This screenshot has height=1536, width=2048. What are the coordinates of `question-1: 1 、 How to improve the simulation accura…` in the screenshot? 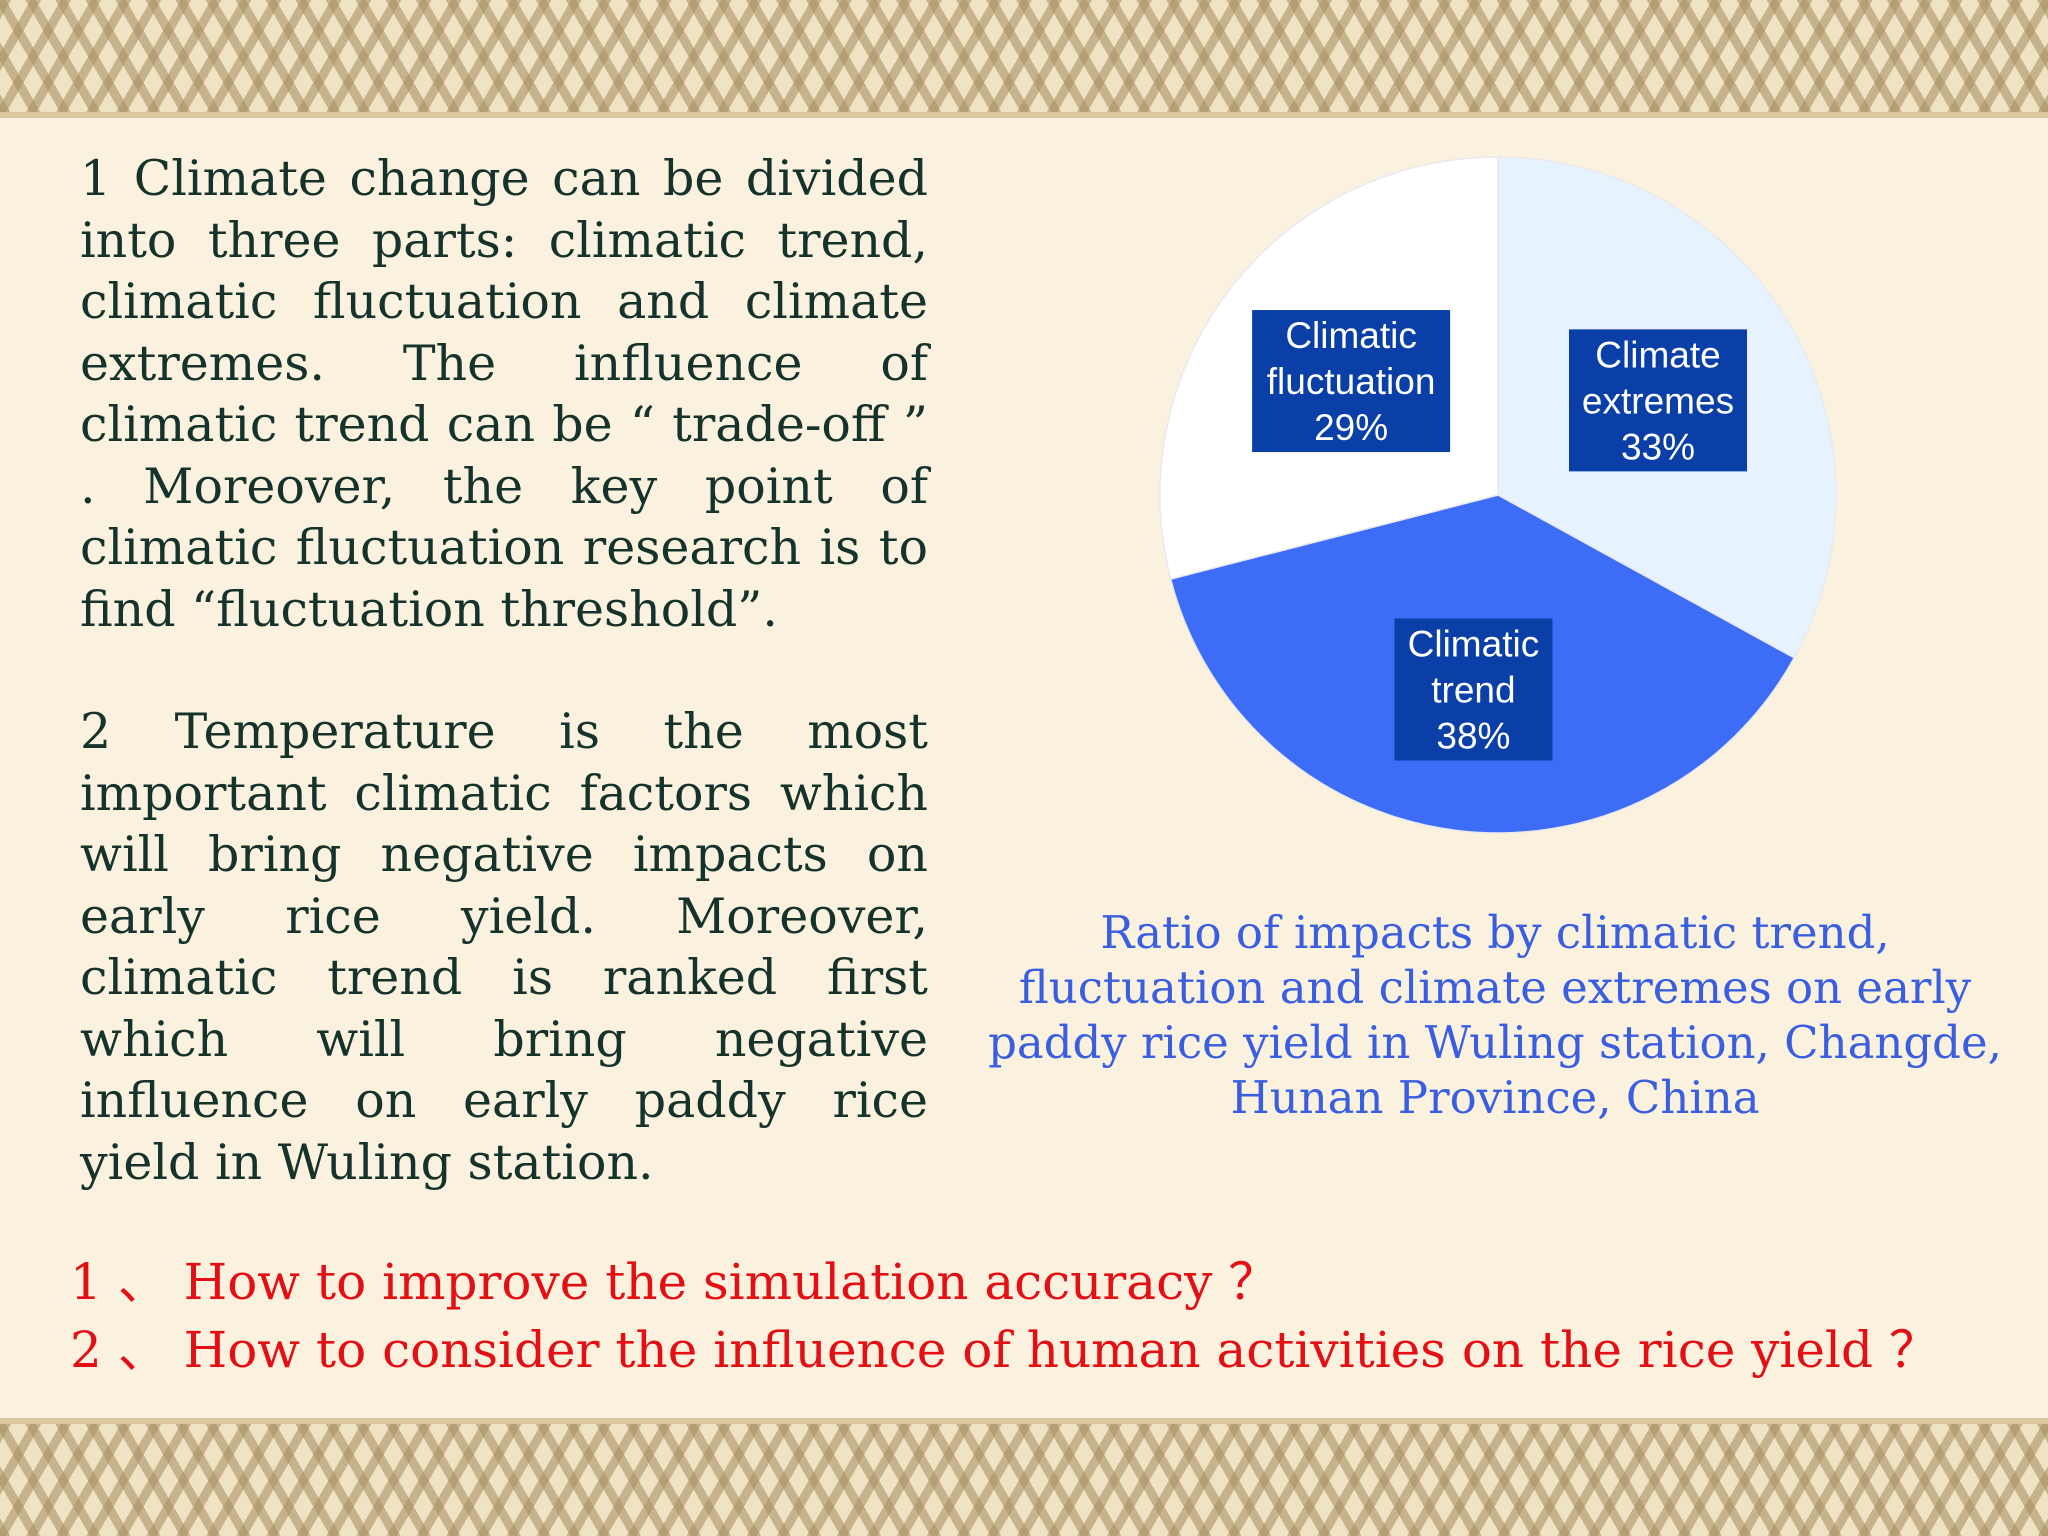 It's located at (674, 1282).